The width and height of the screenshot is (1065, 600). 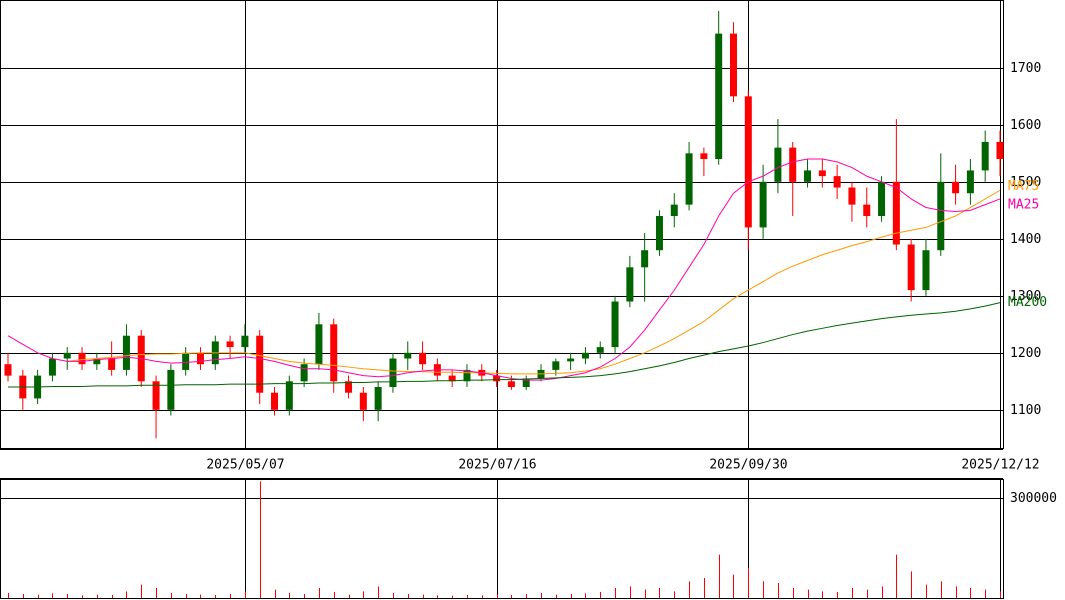 I want to click on ma-line, so click(x=504, y=345).